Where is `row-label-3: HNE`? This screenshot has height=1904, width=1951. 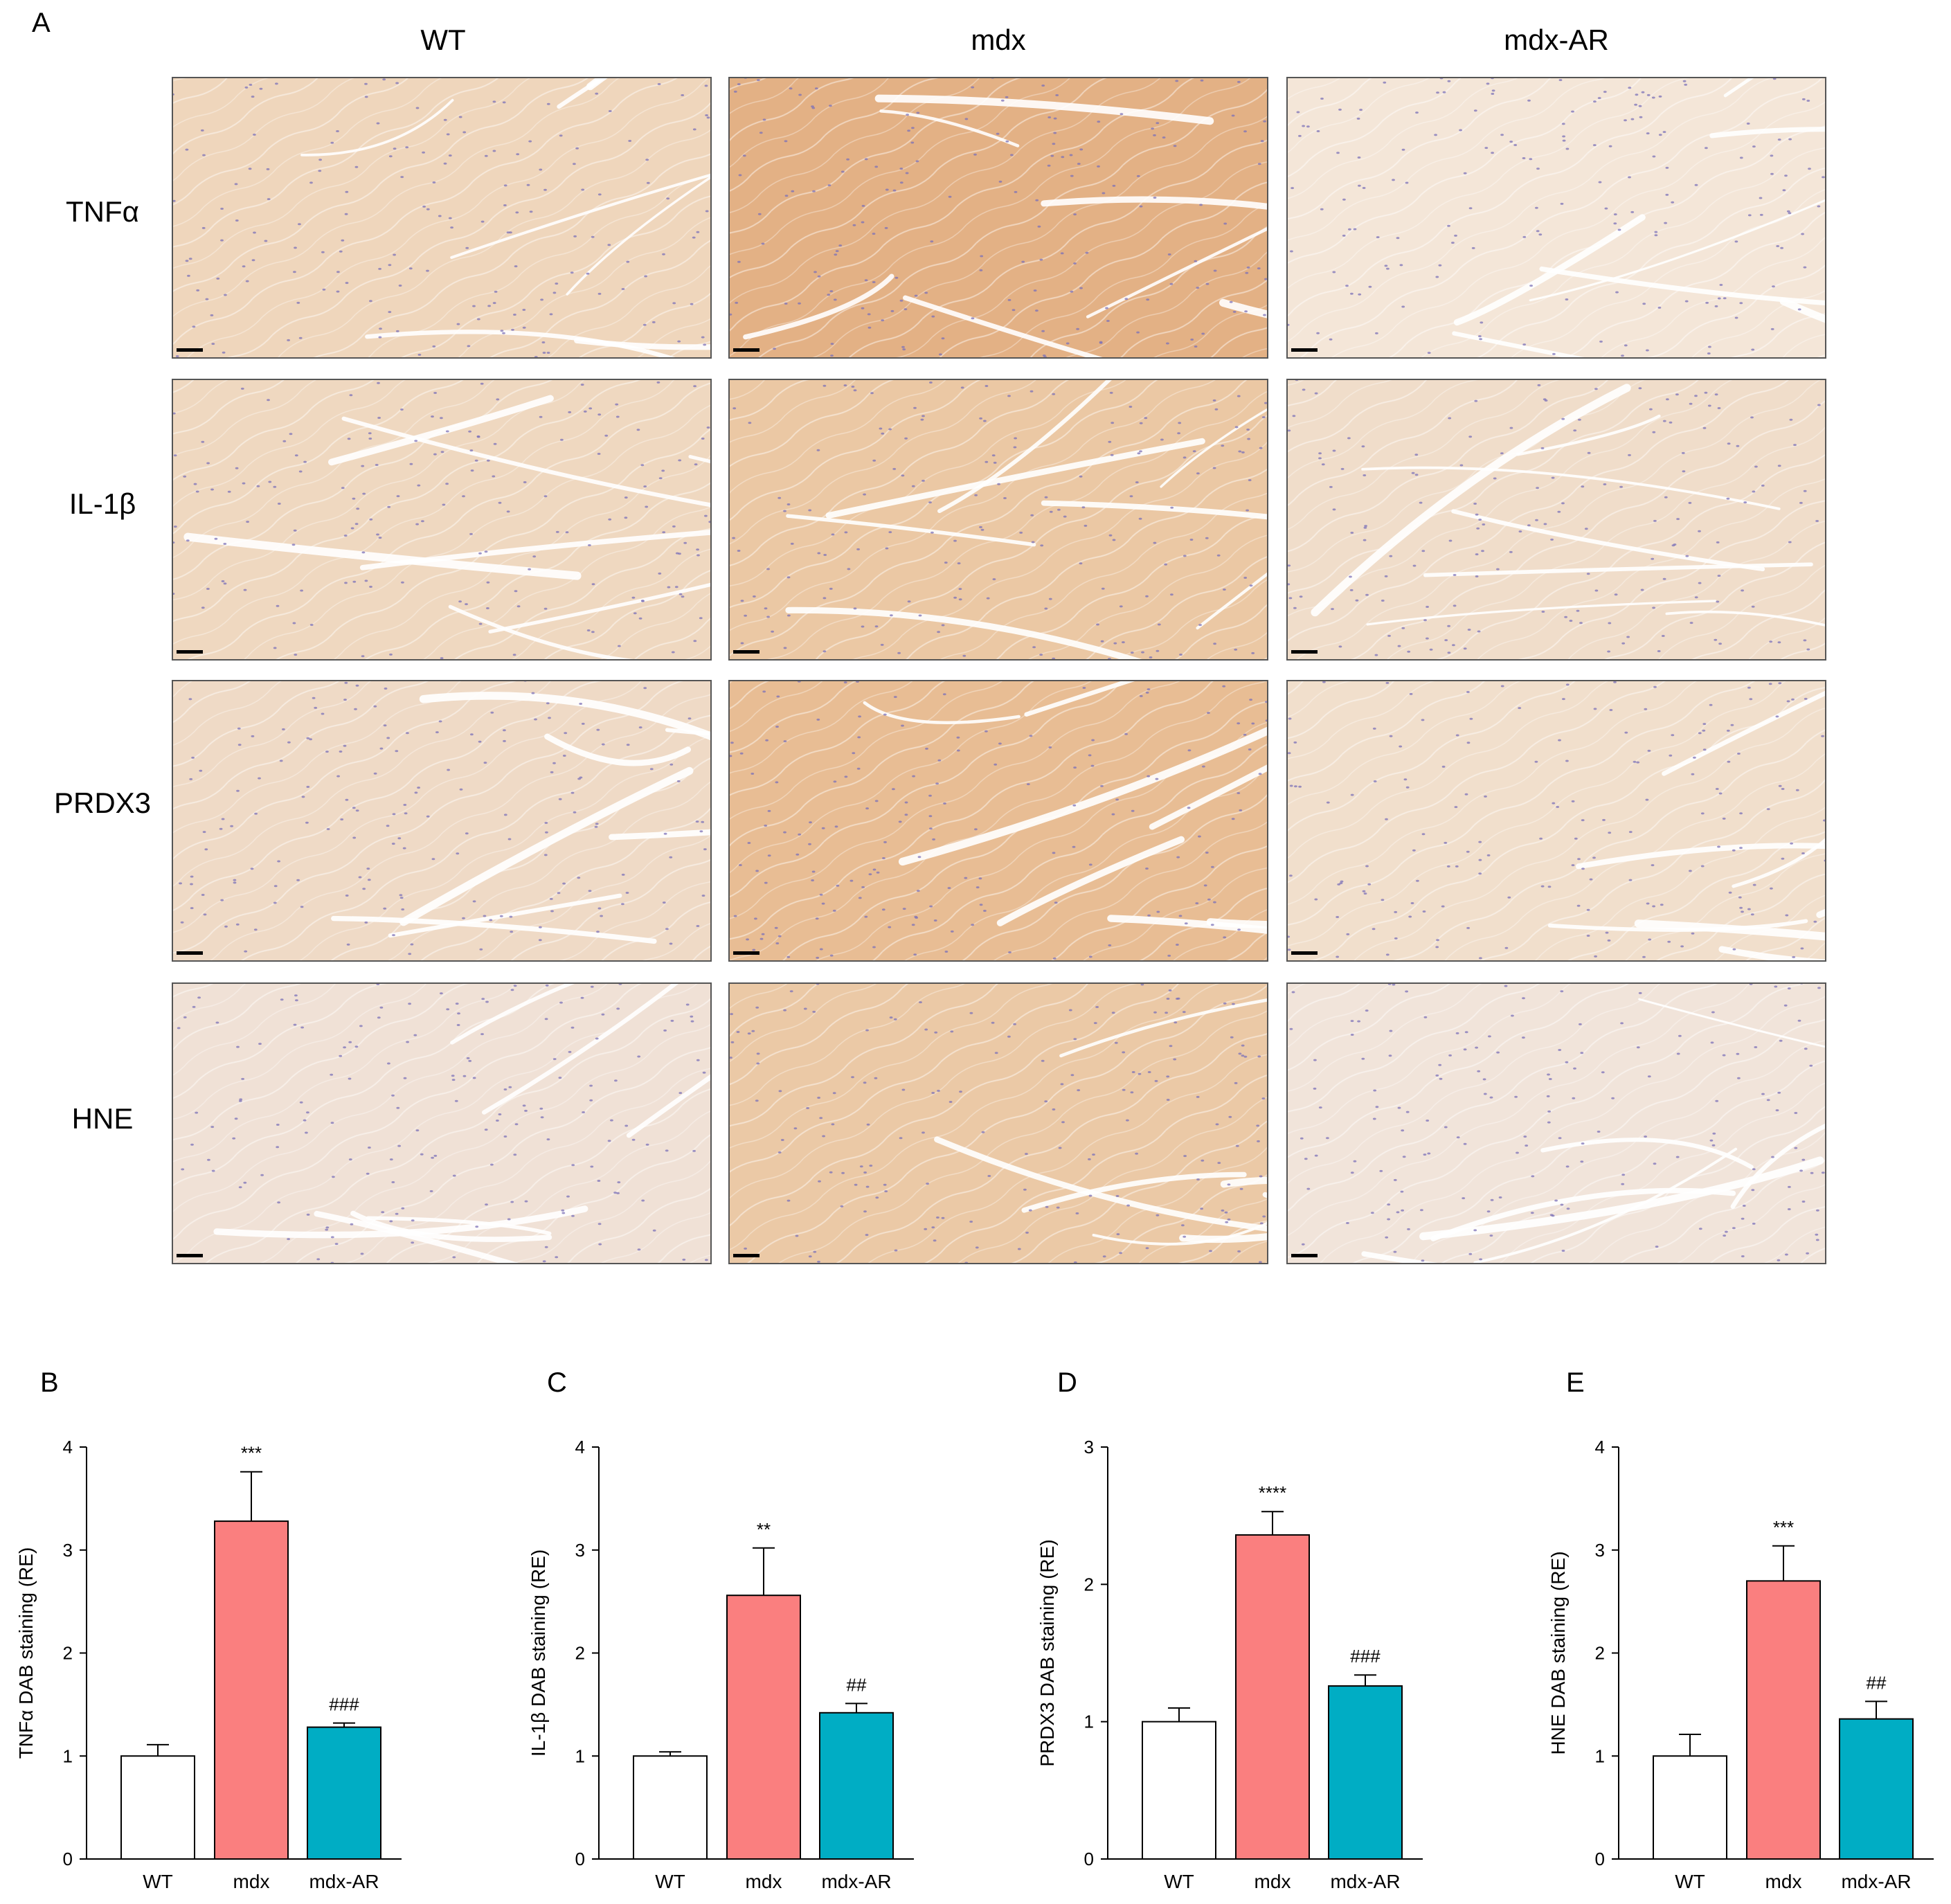
row-label-3: HNE is located at coordinates (103, 1118).